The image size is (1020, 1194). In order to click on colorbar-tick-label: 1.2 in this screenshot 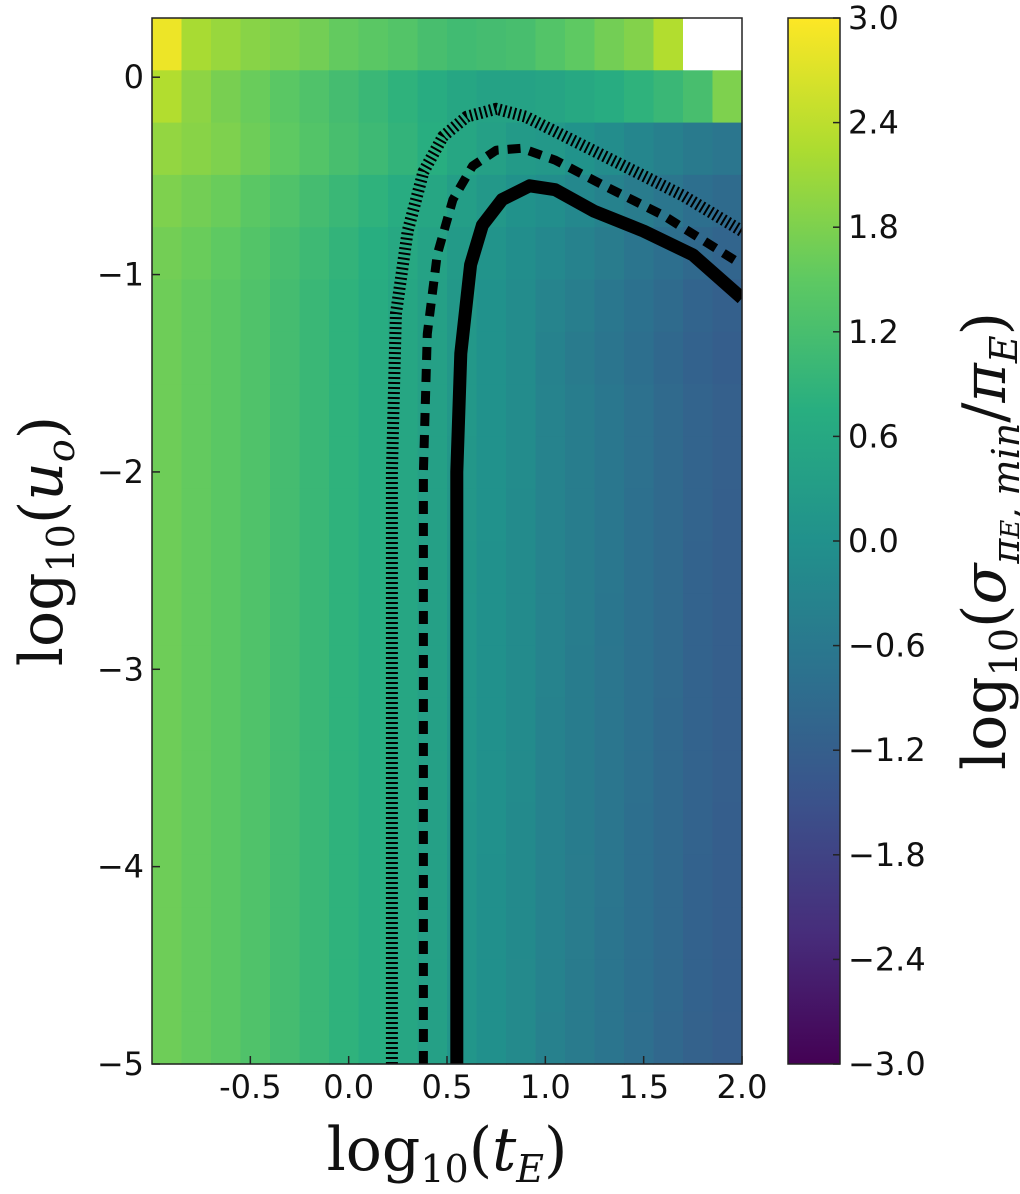, I will do `click(873, 332)`.